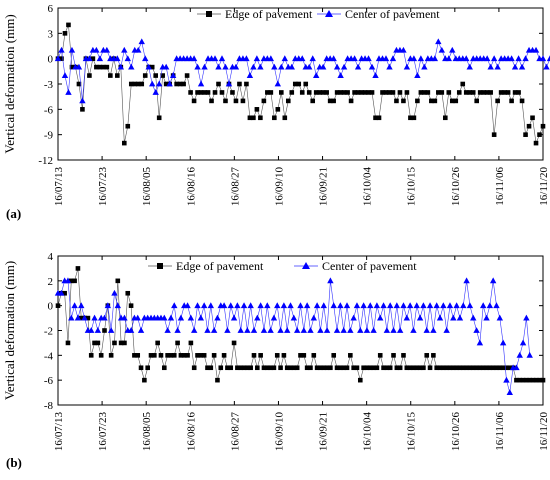  Describe the element at coordinates (456, 187) in the screenshot. I see `x-tick-label: 16/10/26` at that location.